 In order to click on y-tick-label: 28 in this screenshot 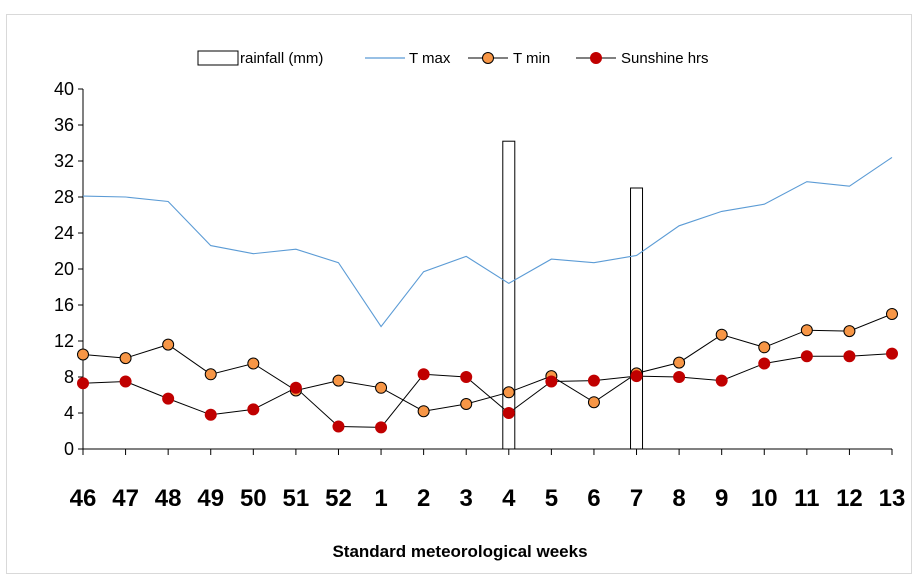, I will do `click(64, 197)`.